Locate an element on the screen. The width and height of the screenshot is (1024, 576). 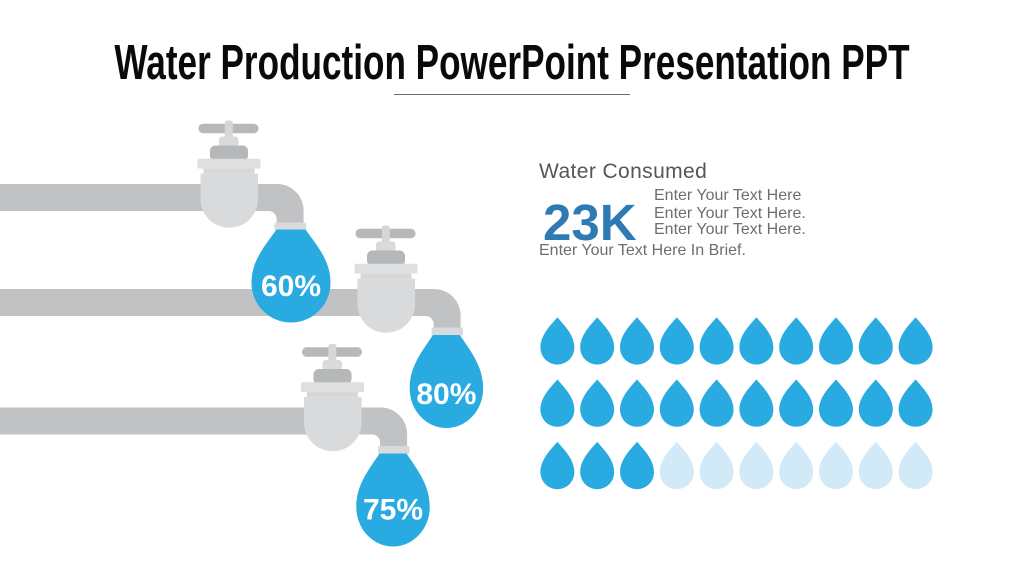
svg-text: 60% is located at coordinates (291, 286).